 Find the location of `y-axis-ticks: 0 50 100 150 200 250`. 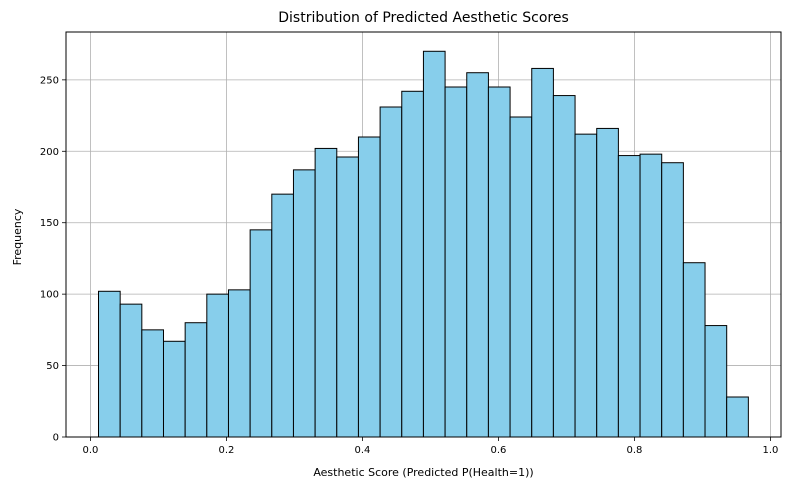

y-axis-ticks: 0 50 100 150 200 250 is located at coordinates (53, 259).